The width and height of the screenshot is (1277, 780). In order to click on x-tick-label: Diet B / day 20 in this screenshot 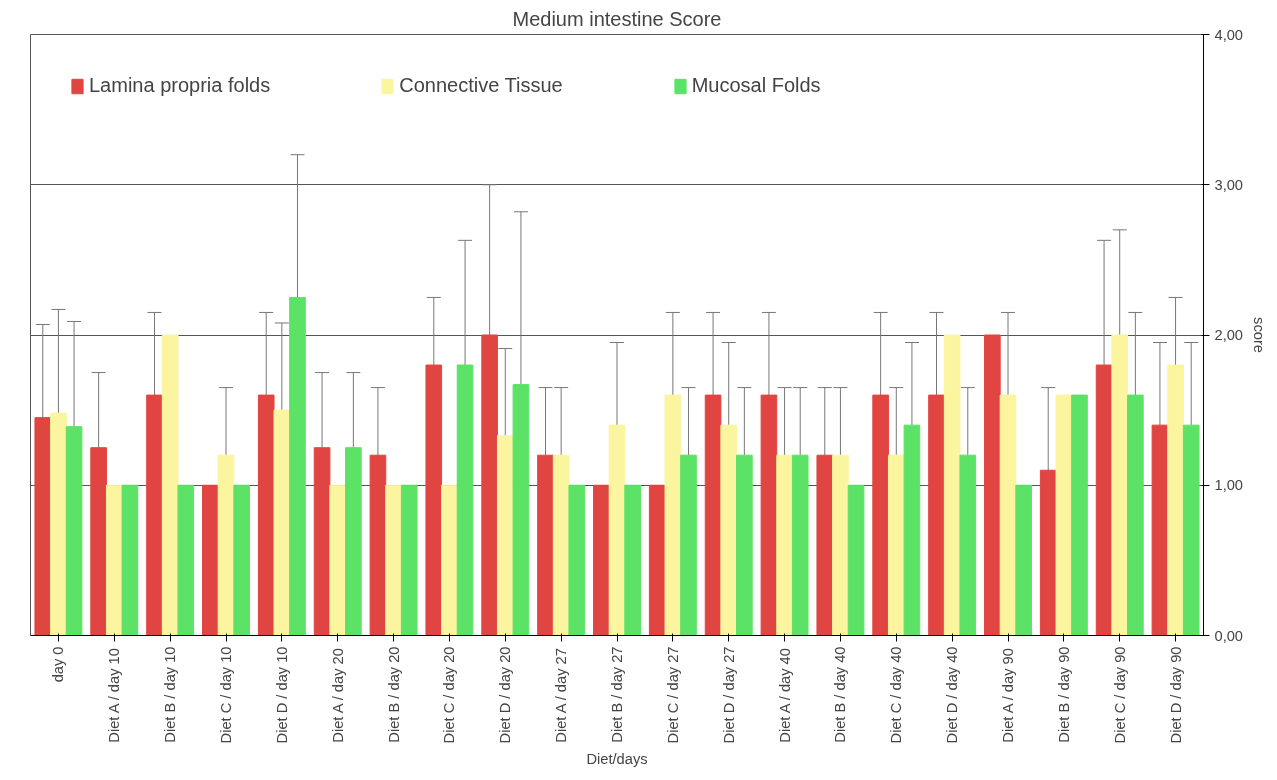, I will do `click(393, 694)`.